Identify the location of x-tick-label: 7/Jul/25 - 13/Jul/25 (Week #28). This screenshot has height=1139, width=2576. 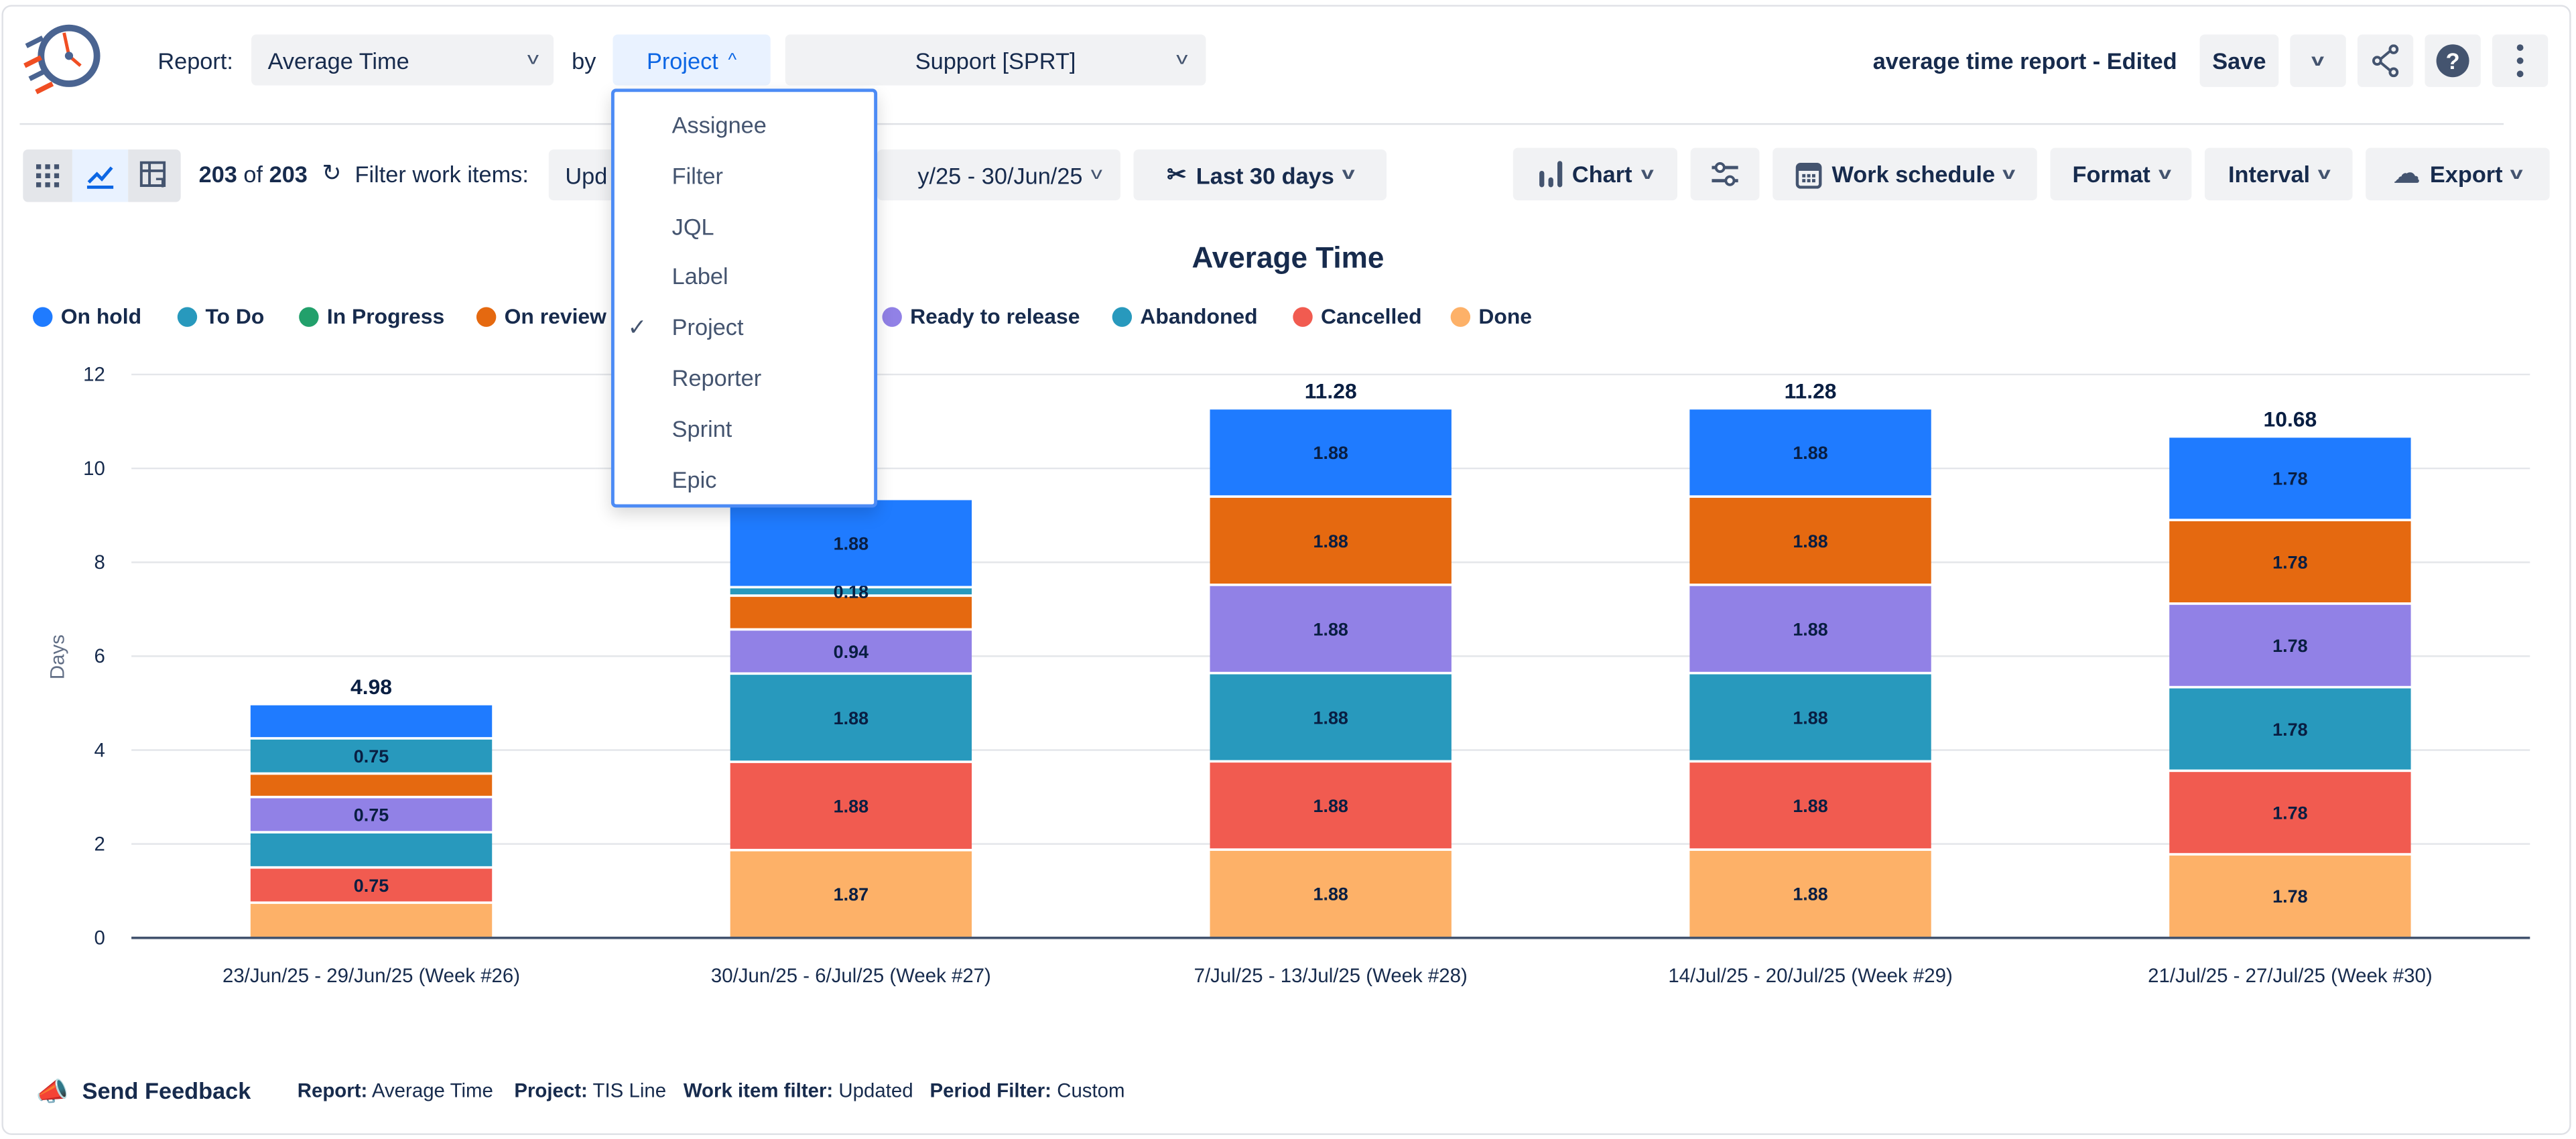
(1331, 976).